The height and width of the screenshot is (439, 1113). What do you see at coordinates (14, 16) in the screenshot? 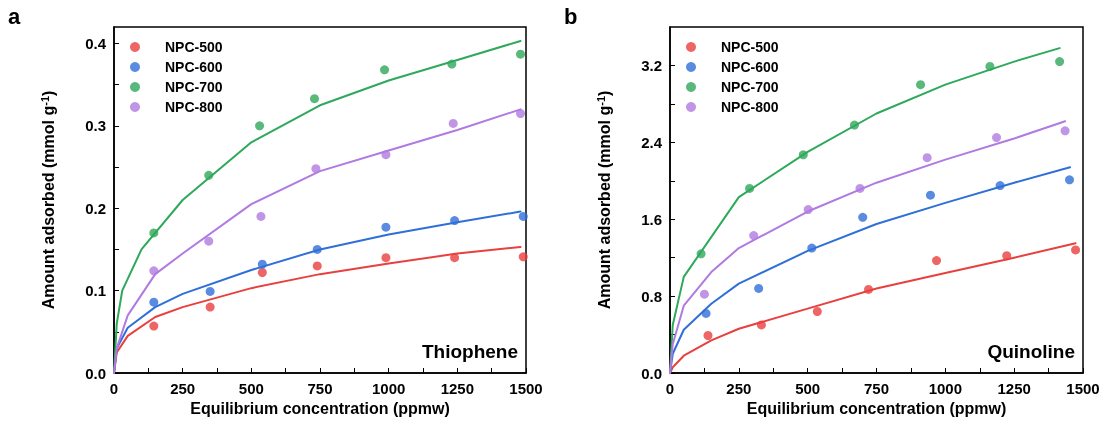
I see `text: a` at bounding box center [14, 16].